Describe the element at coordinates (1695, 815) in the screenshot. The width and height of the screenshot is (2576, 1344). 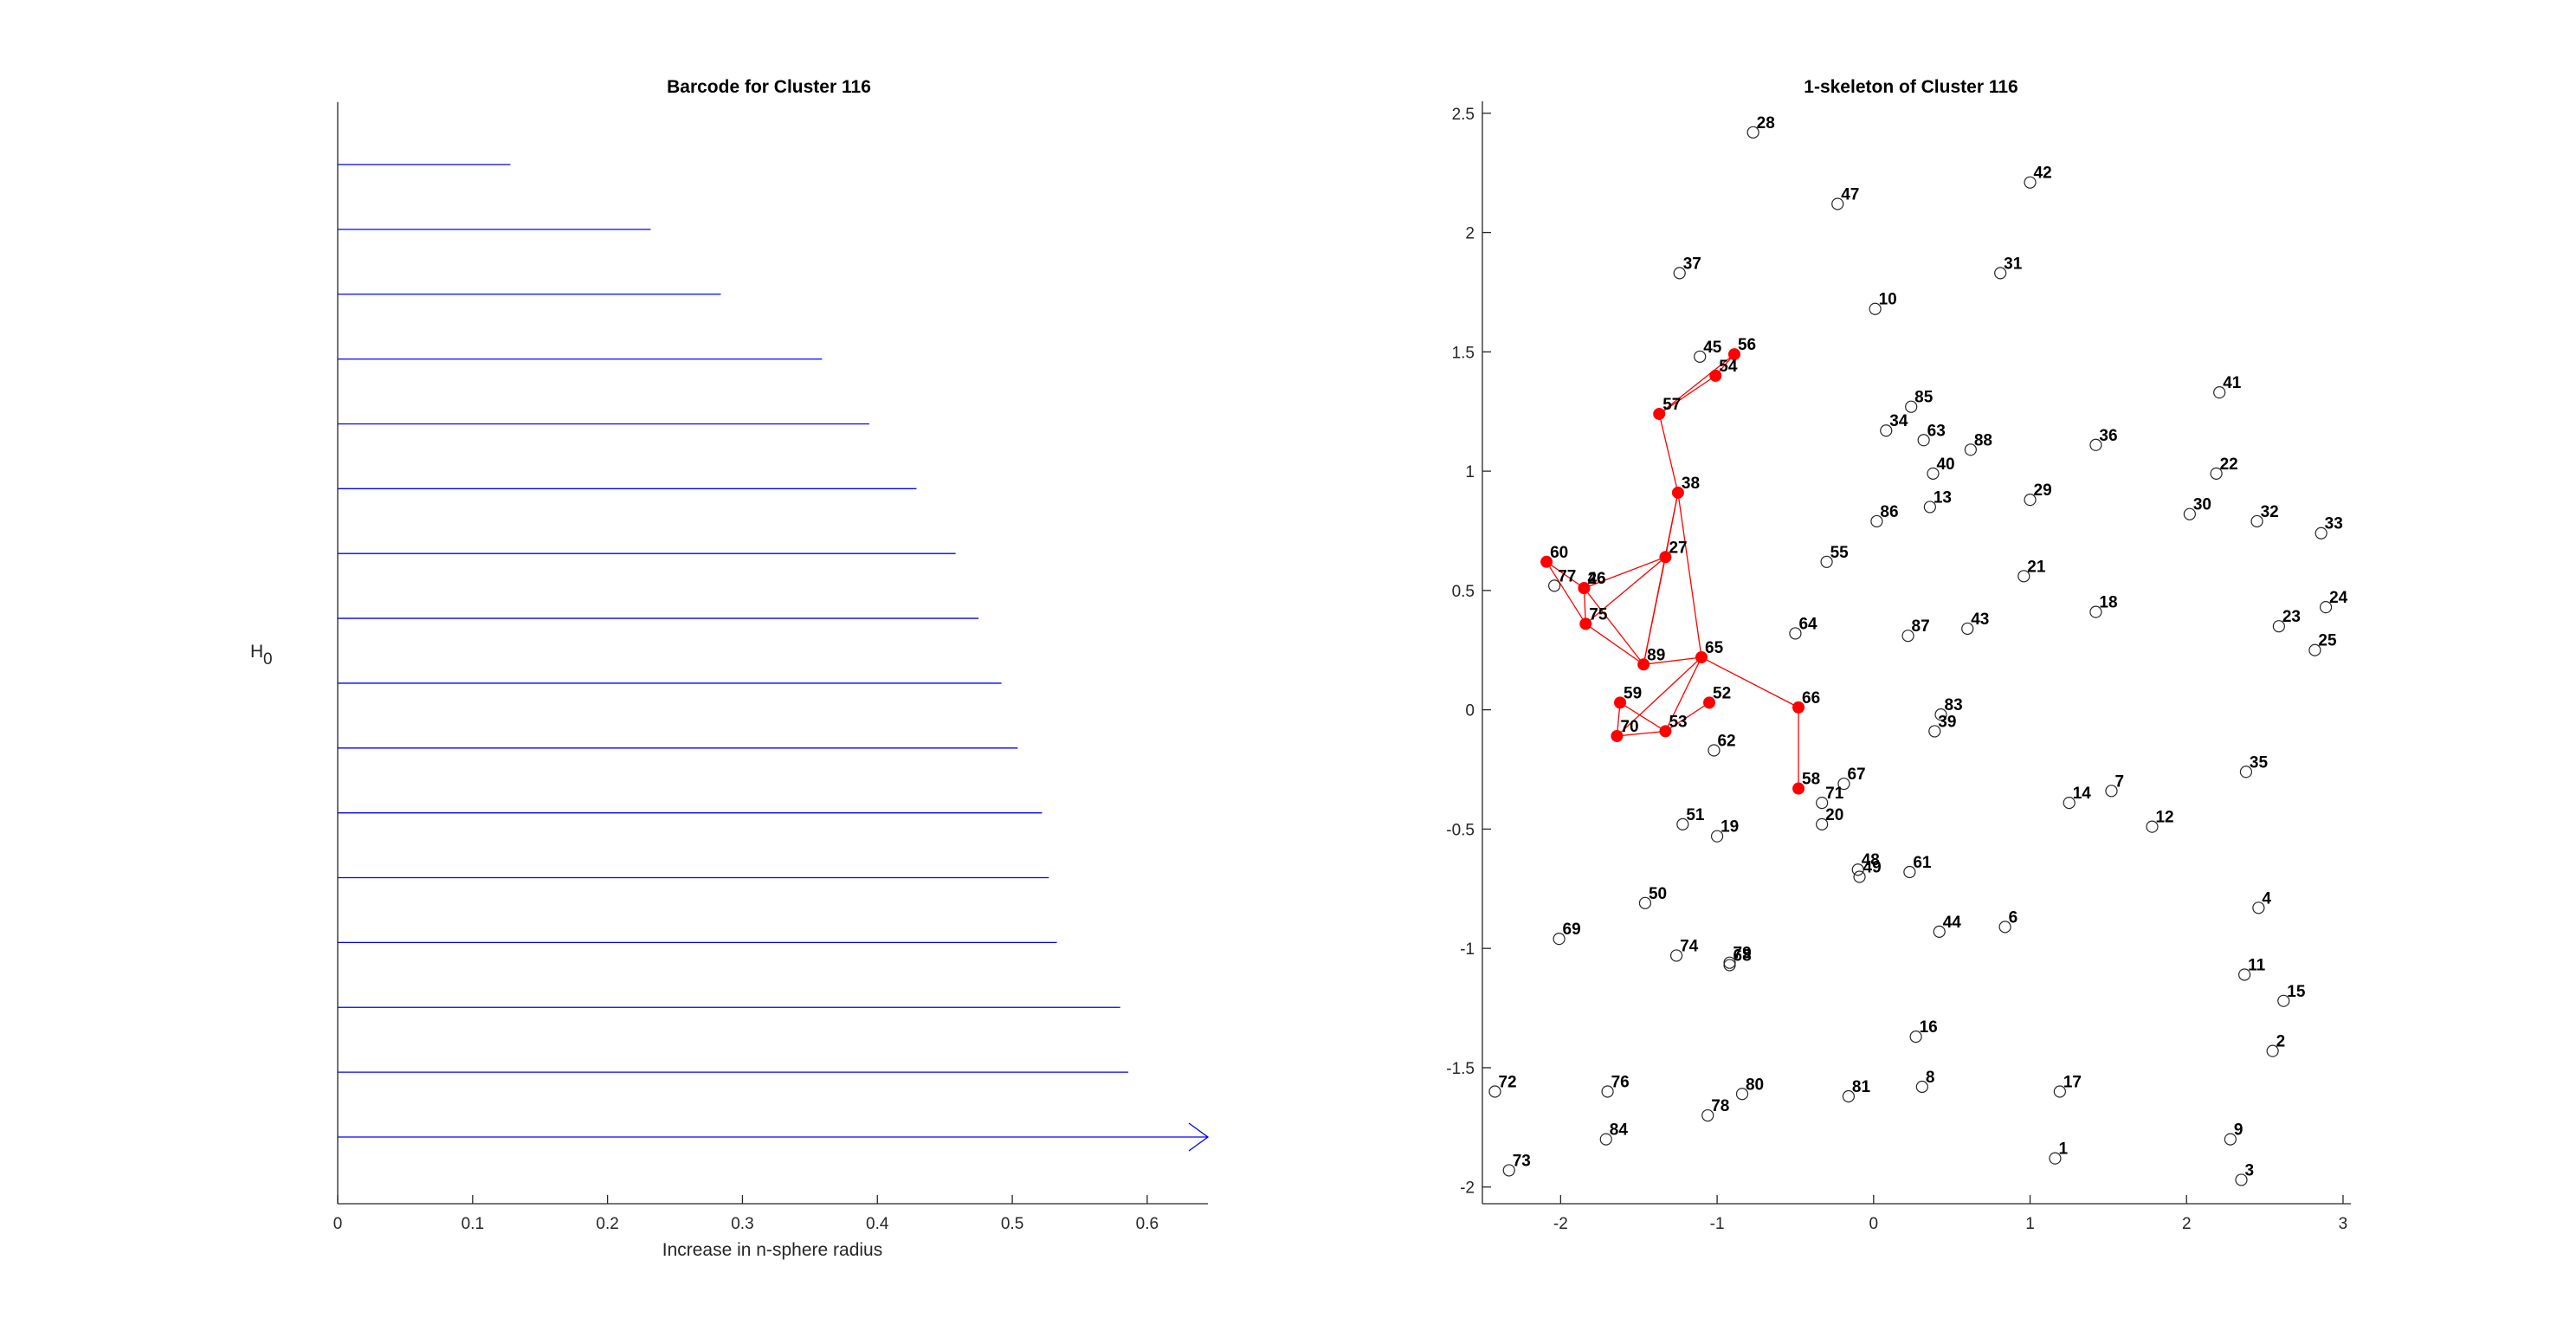
I see `skeleton-point-label: 51` at that location.